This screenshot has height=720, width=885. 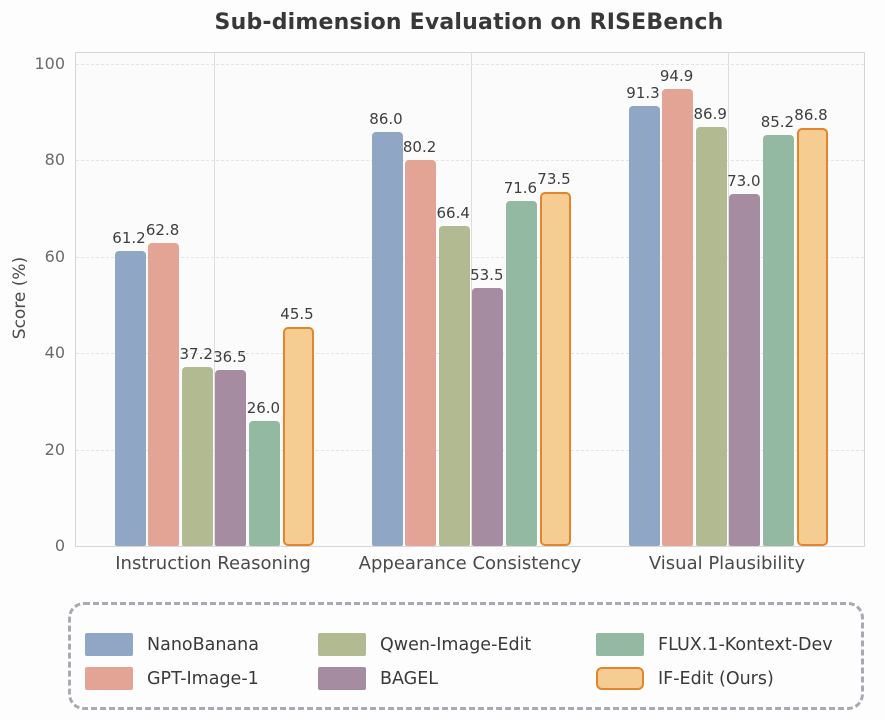 What do you see at coordinates (469, 22) in the screenshot?
I see `chart-title: Sub-dimension Evaluation on RISEBench` at bounding box center [469, 22].